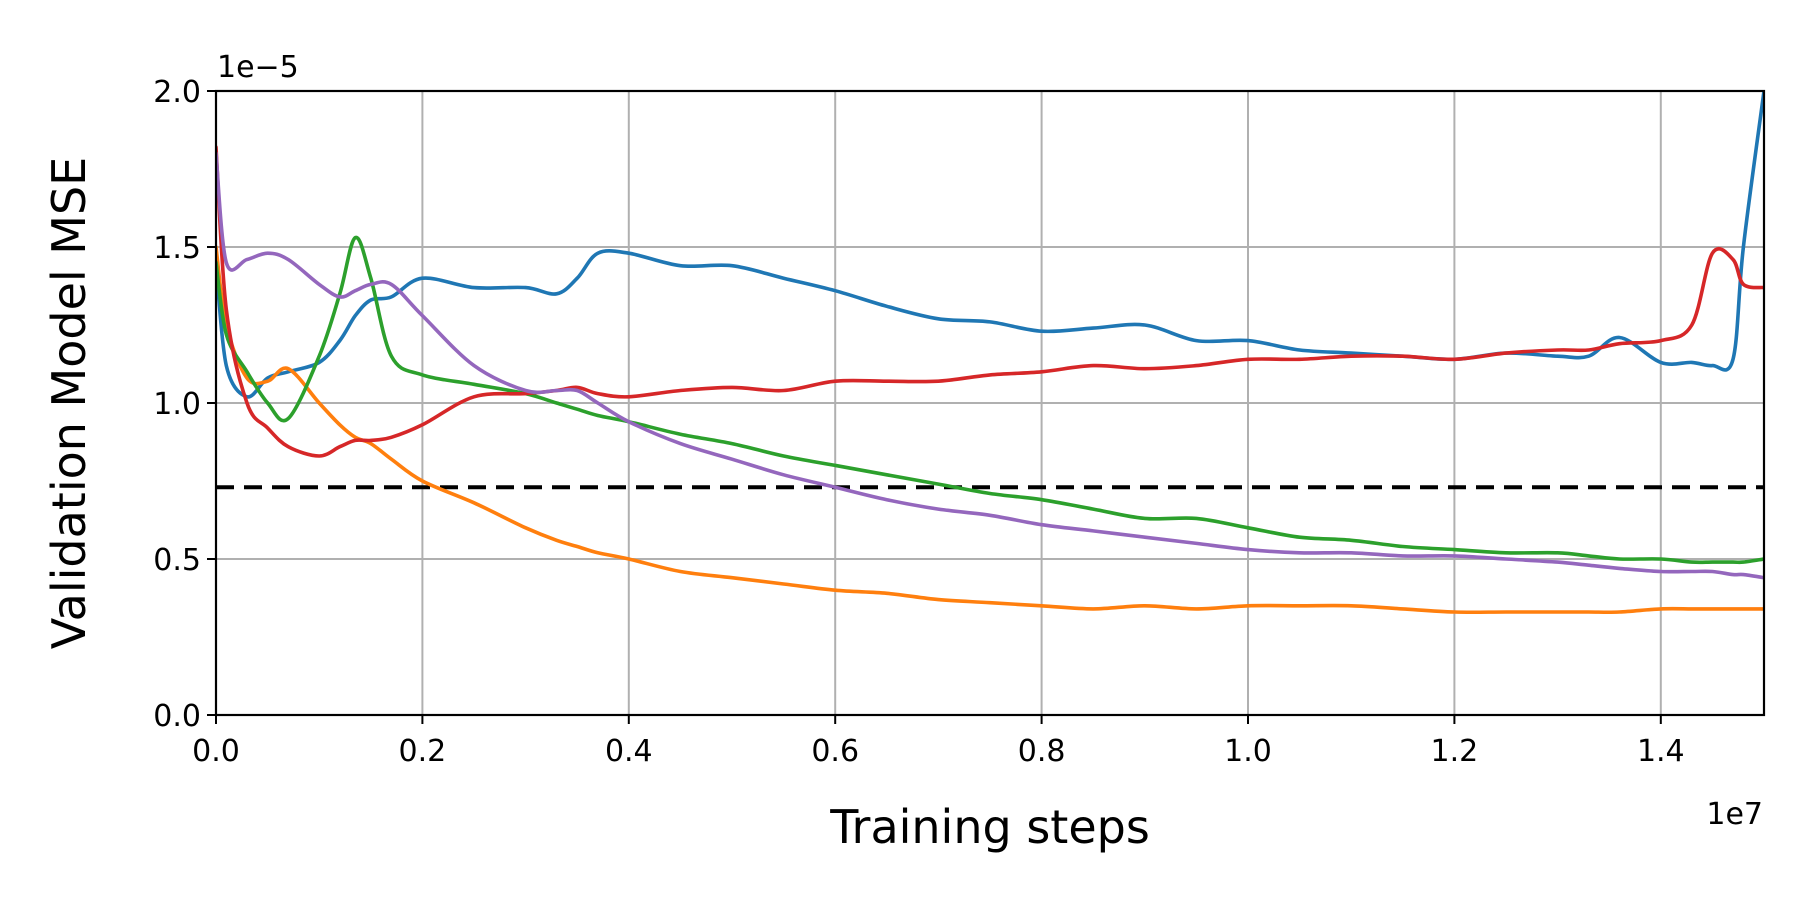  What do you see at coordinates (1248, 751) in the screenshot?
I see `x-tick-label: 1.0` at bounding box center [1248, 751].